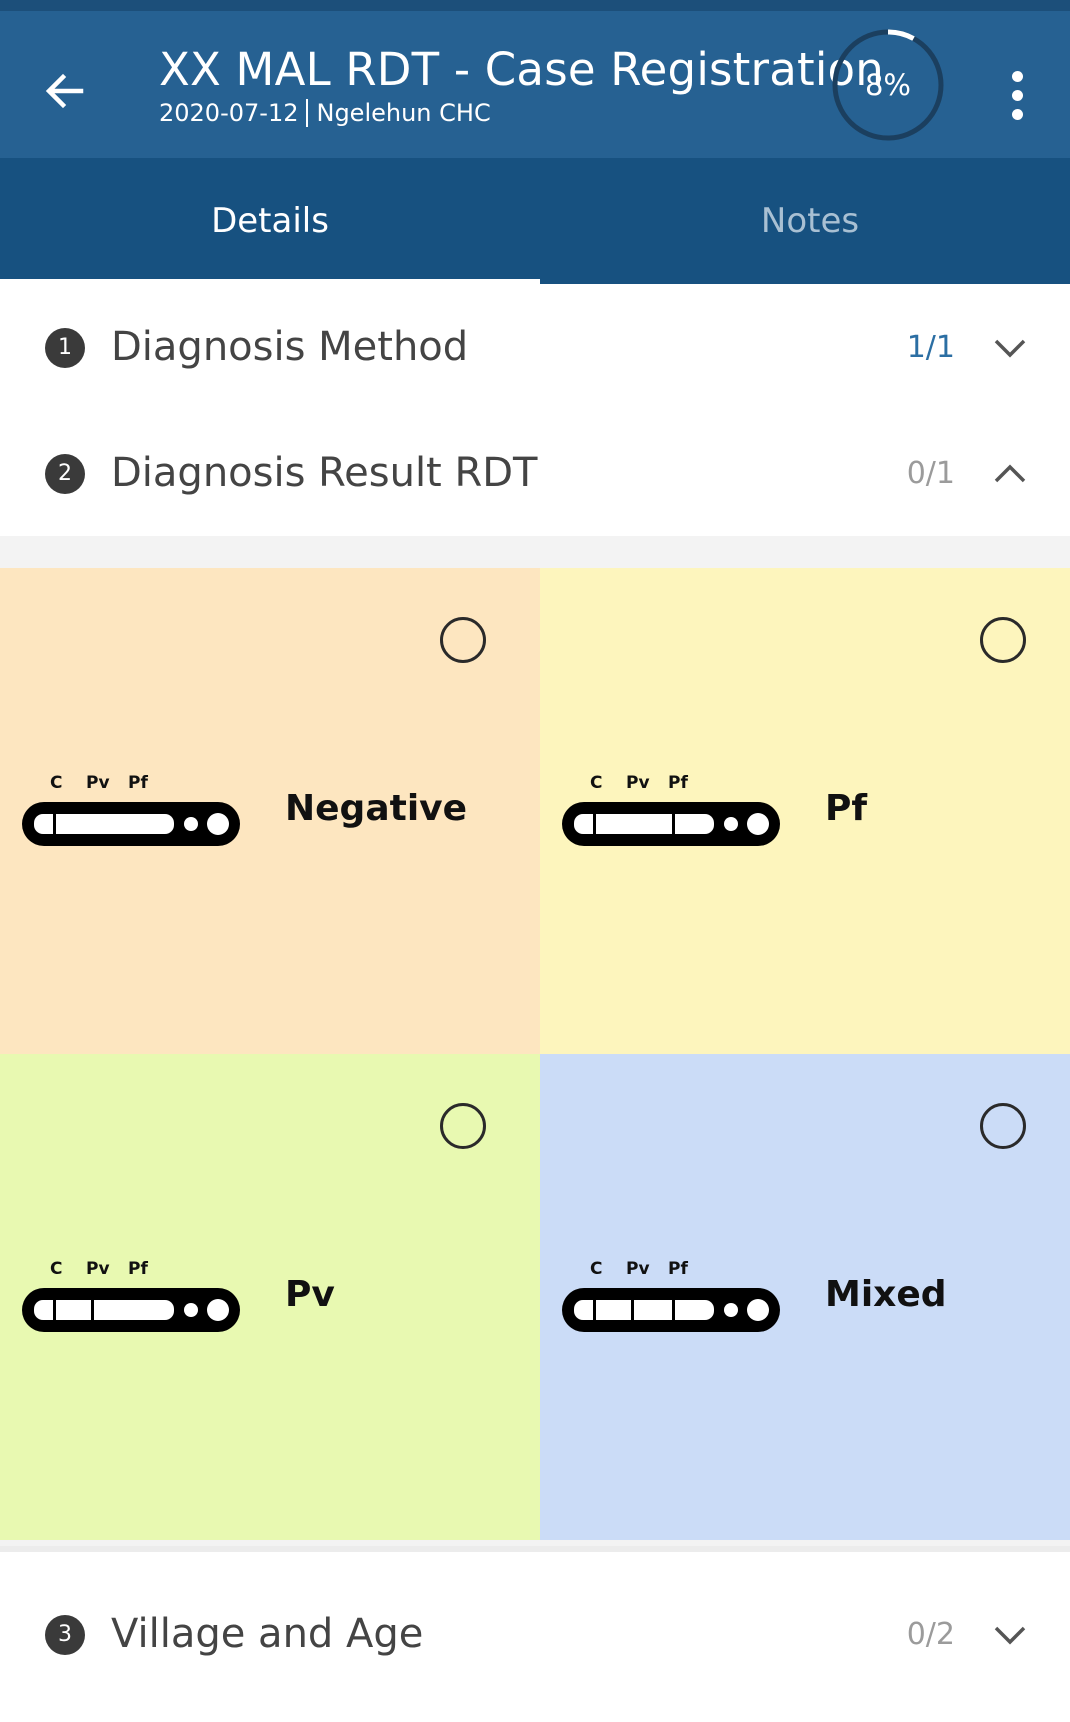  I want to click on section-diagnosis-result-rdt: 2 Diagnosis Result RDT 0/1, so click(535, 473).